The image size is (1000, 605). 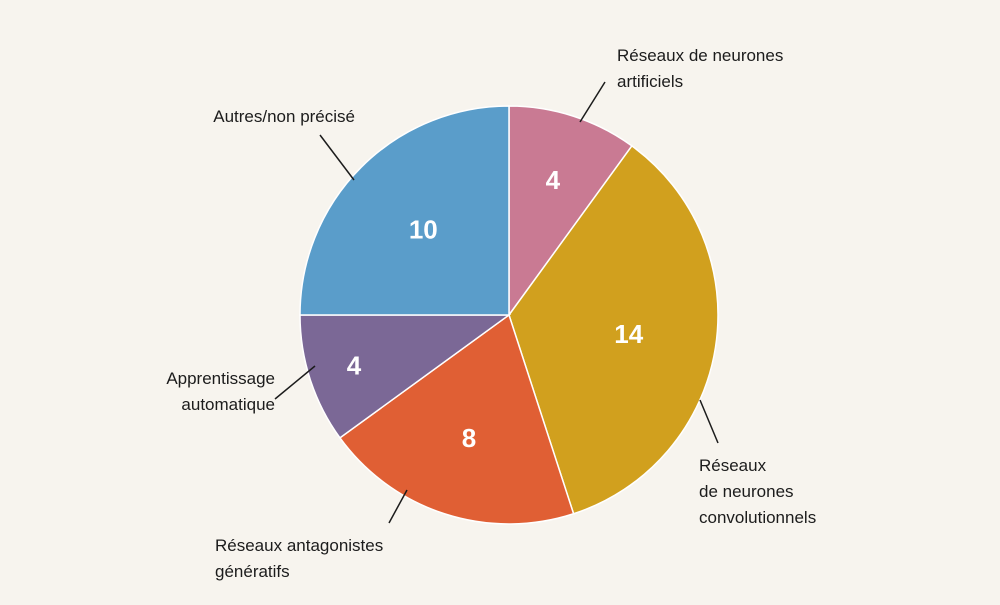 What do you see at coordinates (423, 229) in the screenshot?
I see `pie-value-label-autres-non-precise: 10` at bounding box center [423, 229].